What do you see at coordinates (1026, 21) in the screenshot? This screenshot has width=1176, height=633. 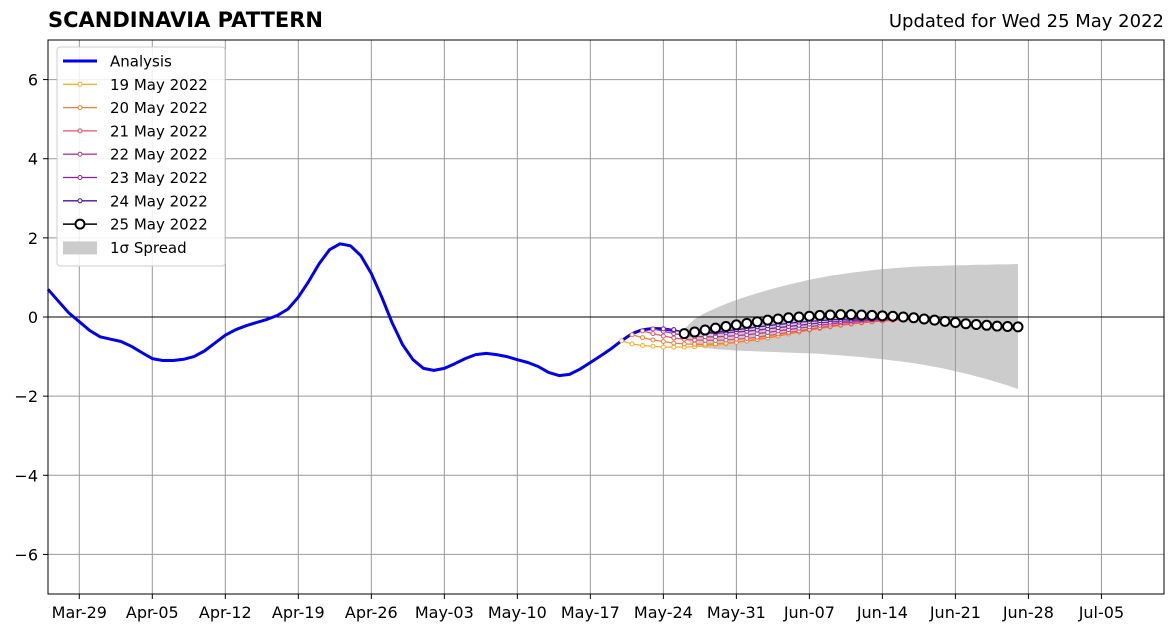 I see `updated-subtitle: Updated for Wed 25 May 2022` at bounding box center [1026, 21].